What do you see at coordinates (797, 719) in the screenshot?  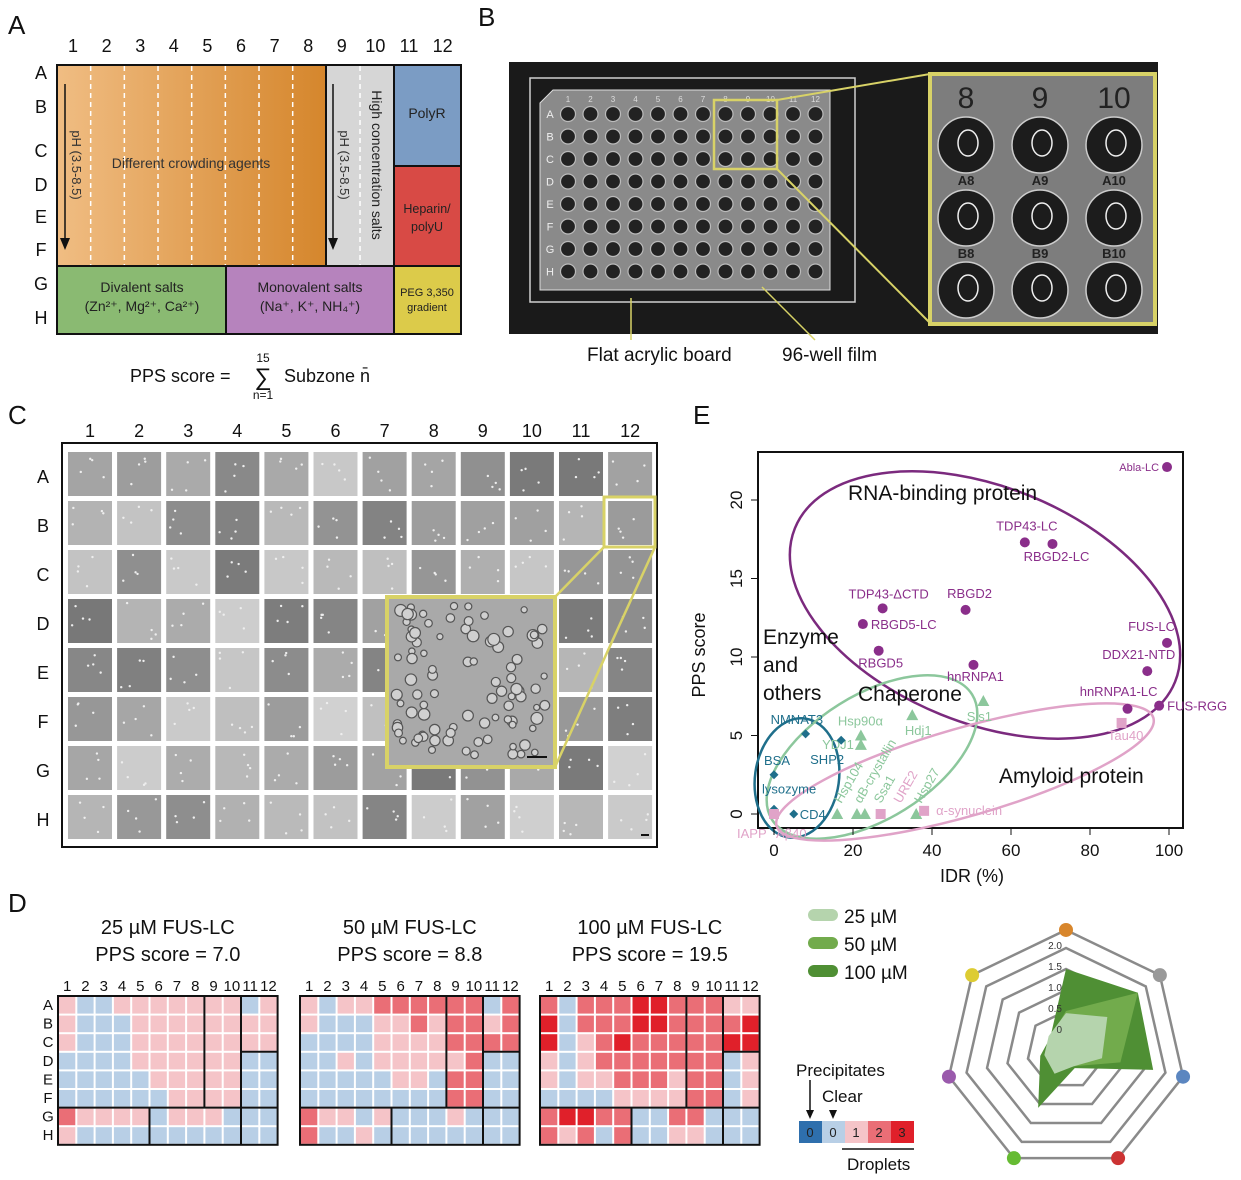 I see `point-label: NMNAT3` at bounding box center [797, 719].